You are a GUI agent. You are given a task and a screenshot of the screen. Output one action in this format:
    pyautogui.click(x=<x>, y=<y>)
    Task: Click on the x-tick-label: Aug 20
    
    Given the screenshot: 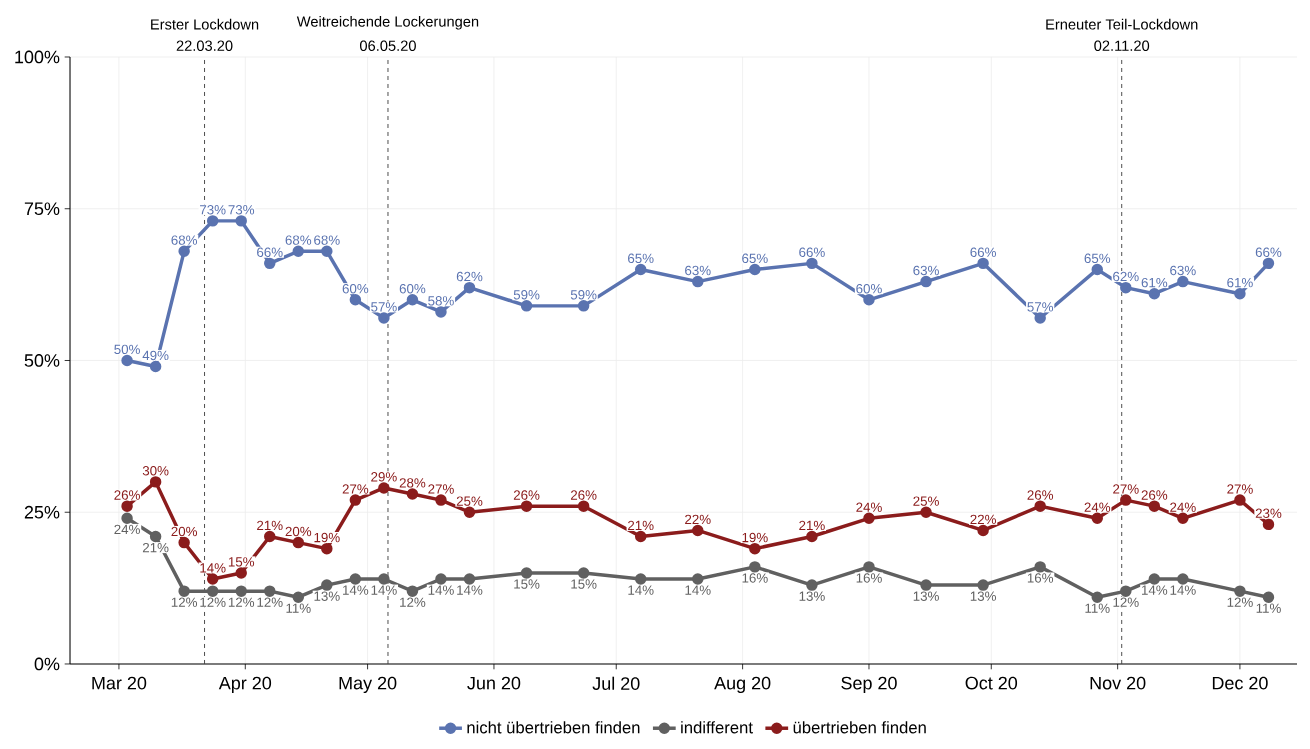 What is the action you would take?
    pyautogui.click(x=742, y=685)
    